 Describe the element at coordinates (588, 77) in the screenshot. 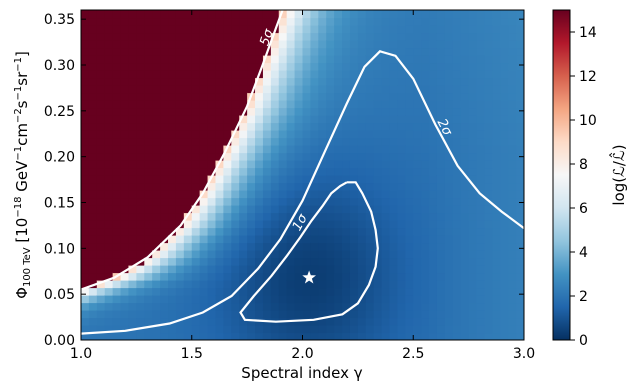

I see `colorbar-tick-label: 12` at that location.